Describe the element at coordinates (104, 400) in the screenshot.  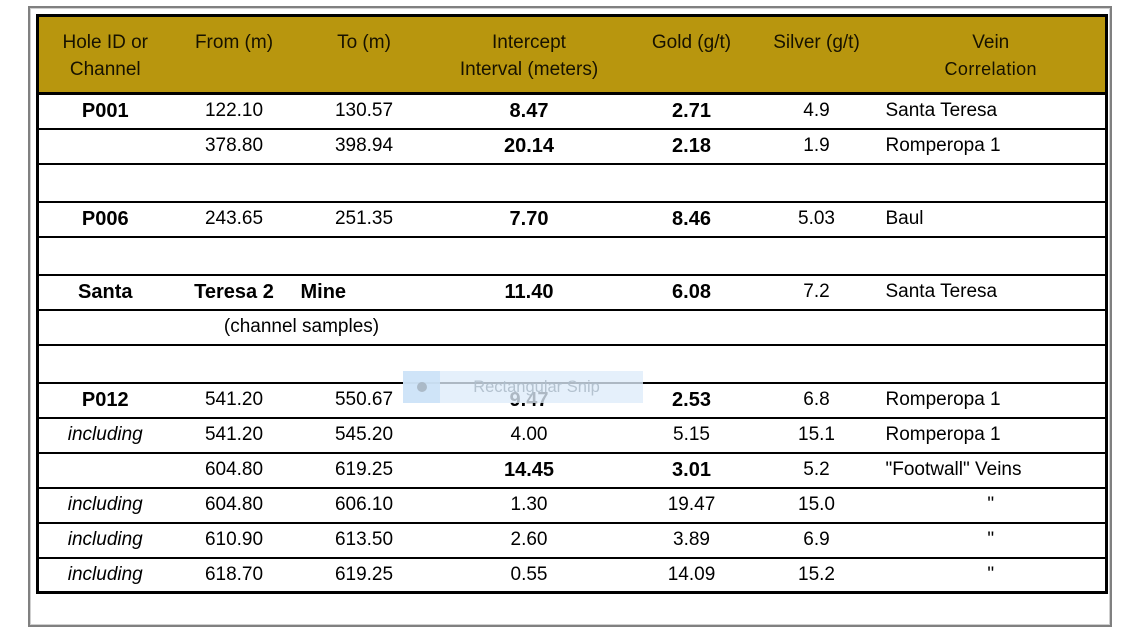
I see `cell-hole: P012` at that location.